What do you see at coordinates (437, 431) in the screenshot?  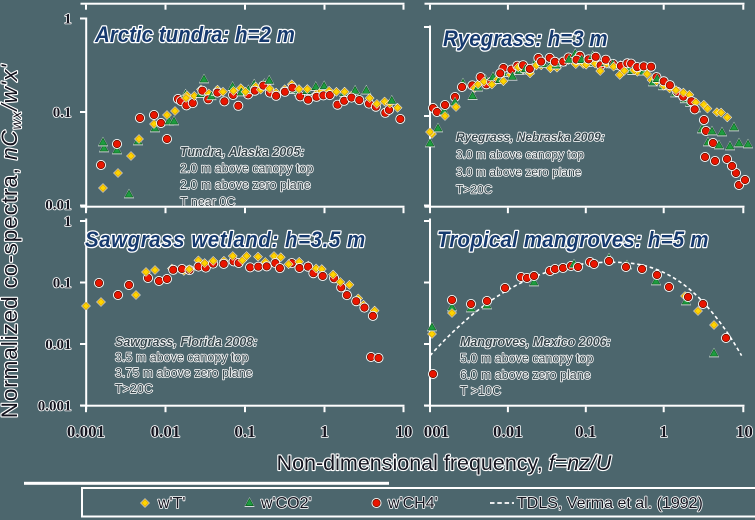 I see `svg-text: 001` at bounding box center [437, 431].